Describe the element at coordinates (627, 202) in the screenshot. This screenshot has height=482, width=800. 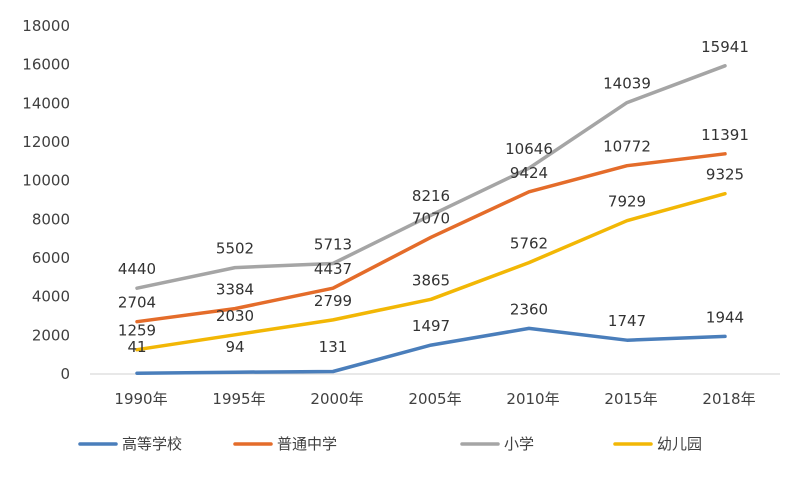
I see `data-label: 7929` at that location.